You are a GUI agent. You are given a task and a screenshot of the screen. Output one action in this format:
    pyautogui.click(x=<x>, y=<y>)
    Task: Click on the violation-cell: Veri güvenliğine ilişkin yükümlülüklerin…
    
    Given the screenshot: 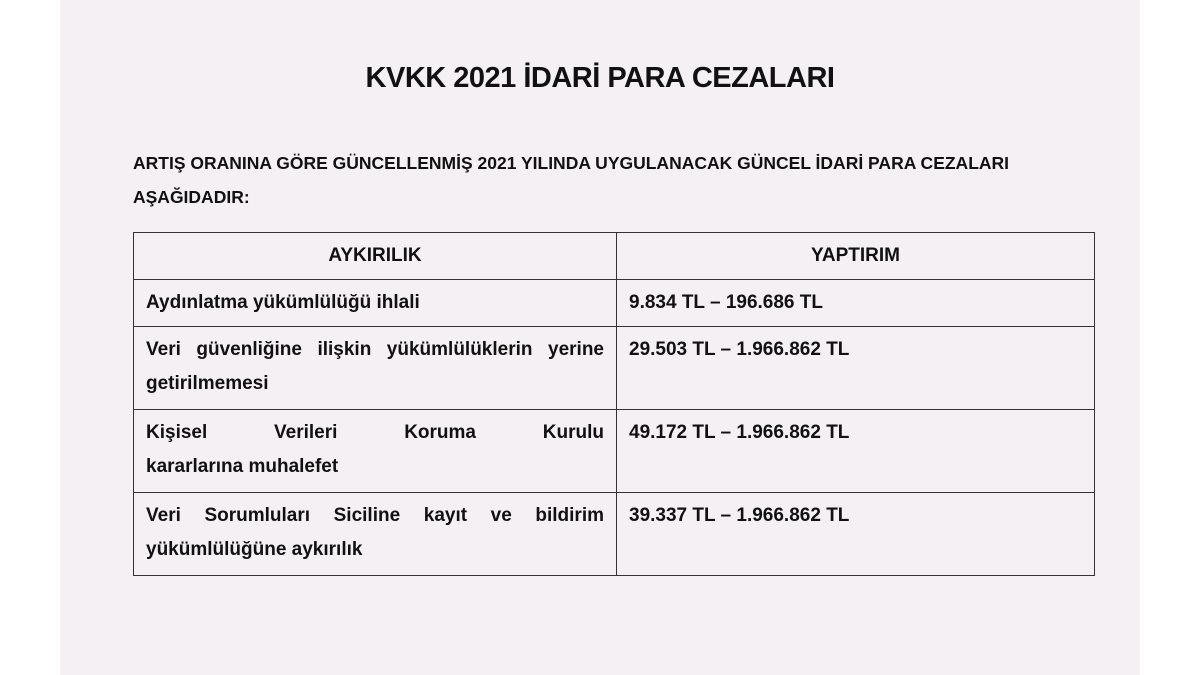 What is the action you would take?
    pyautogui.click(x=375, y=368)
    